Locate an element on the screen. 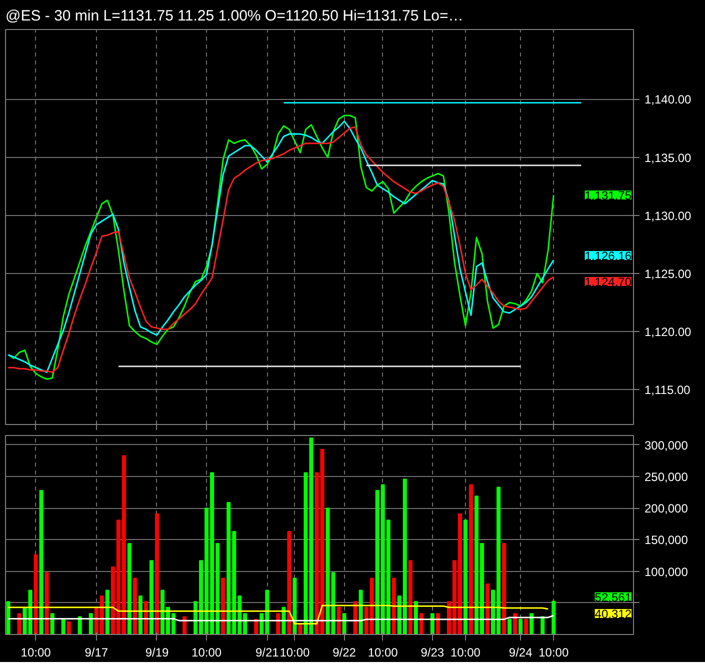 The width and height of the screenshot is (705, 667). y-tick-label: 1,140.00 is located at coordinates (668, 99).